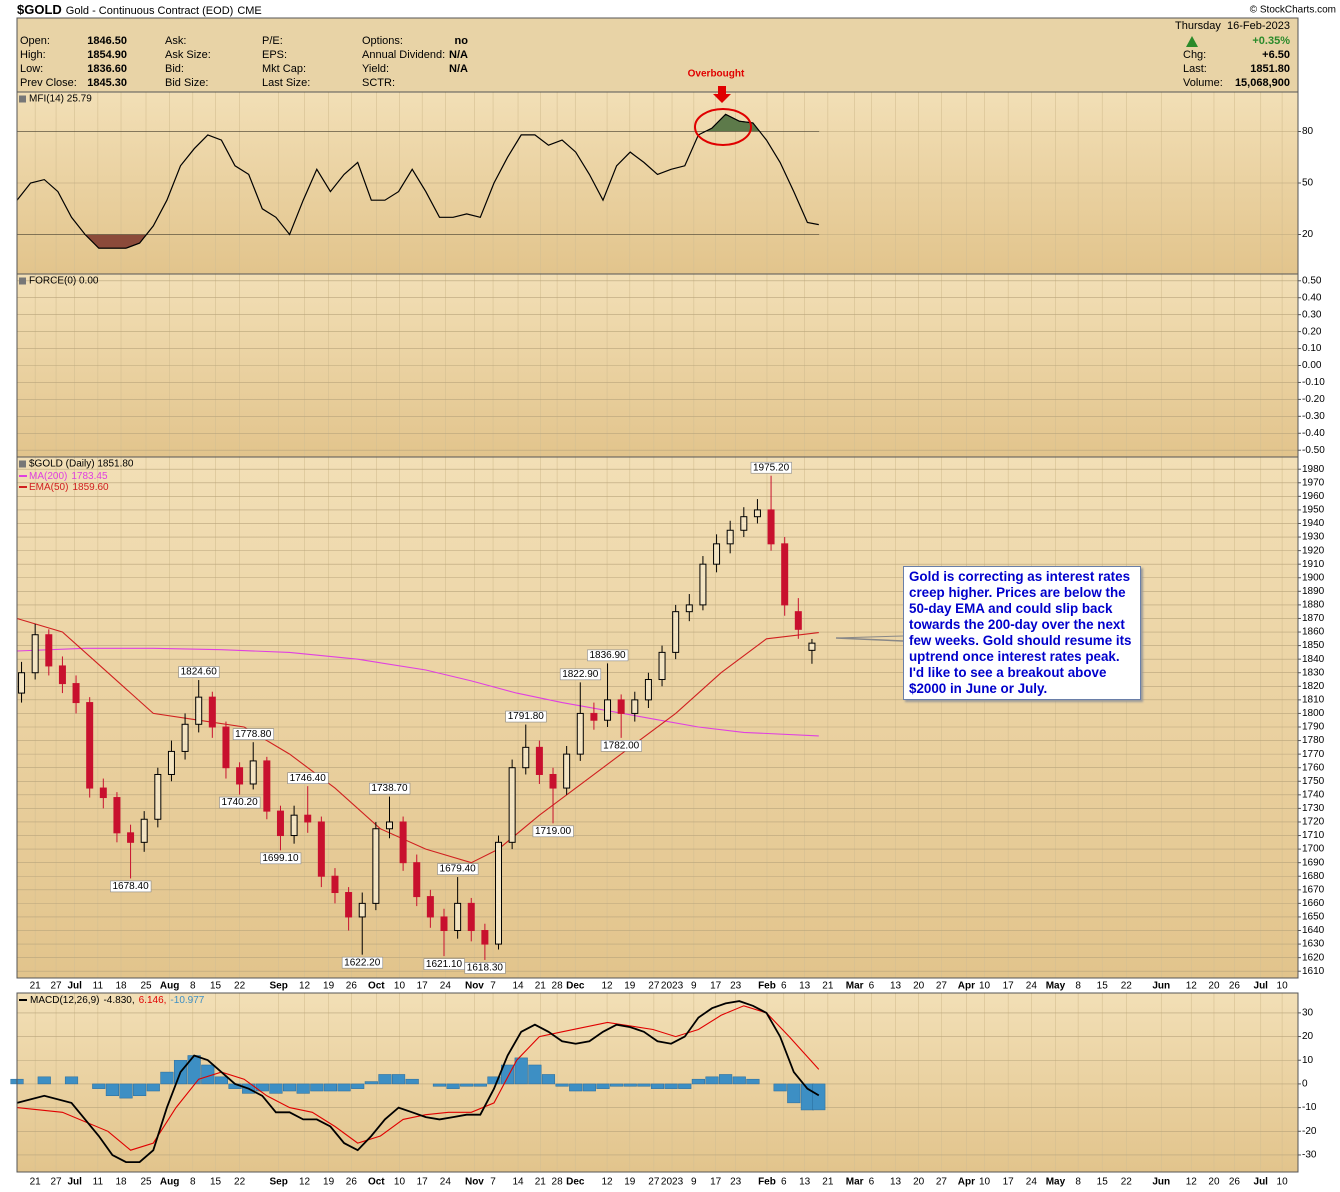 This screenshot has height=1192, width=1340. Describe the element at coordinates (672, 1182) in the screenshot. I see `x-tick-label: 2023` at that location.